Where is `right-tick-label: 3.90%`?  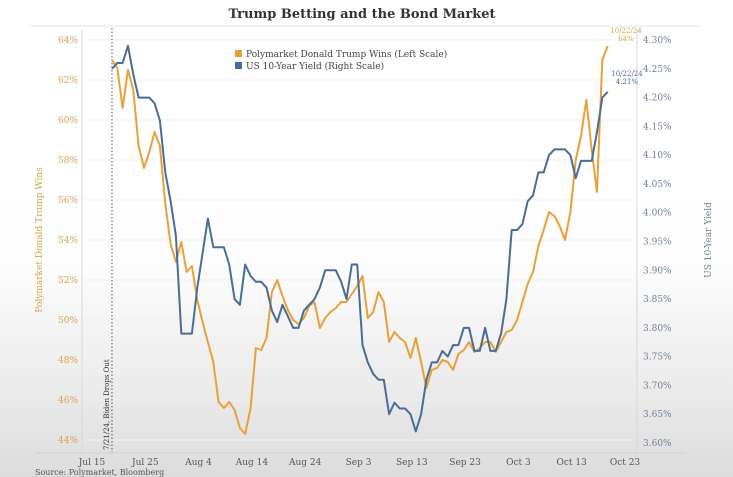 right-tick-label: 3.90% is located at coordinates (657, 271).